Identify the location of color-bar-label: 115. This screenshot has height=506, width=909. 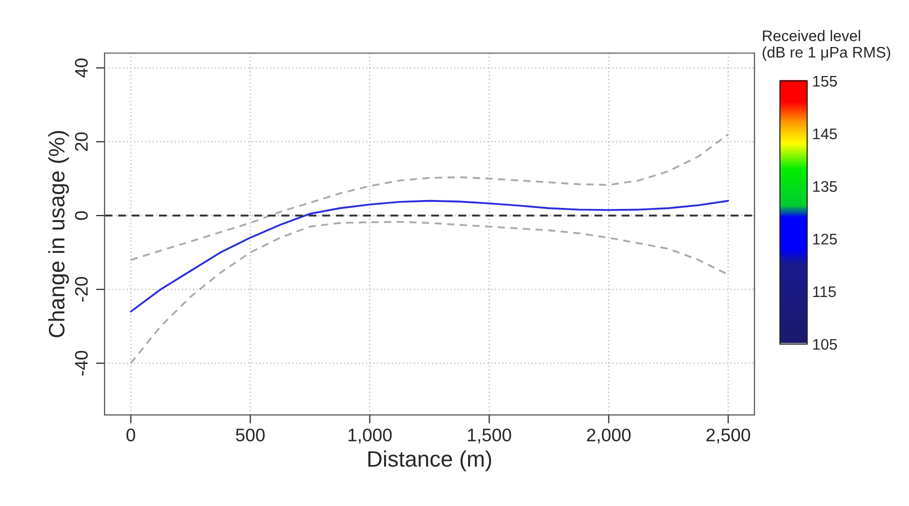
(824, 292).